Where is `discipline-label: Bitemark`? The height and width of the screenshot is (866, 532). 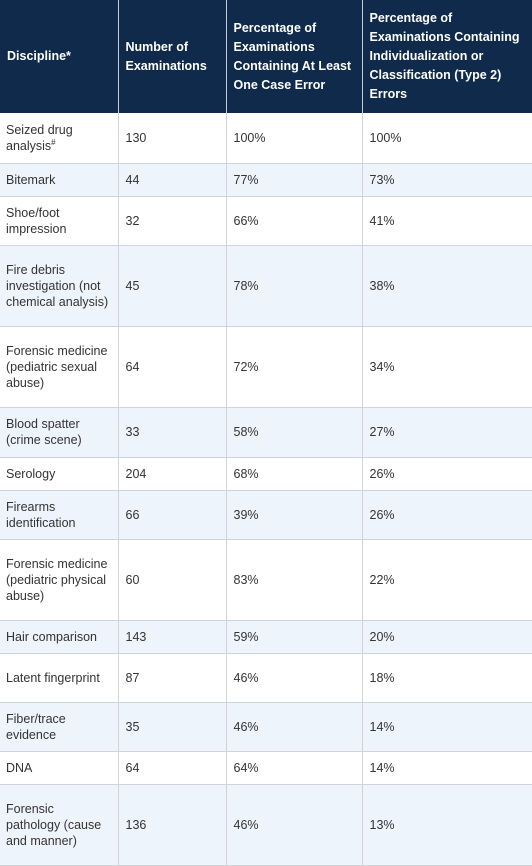
discipline-label: Bitemark is located at coordinates (31, 179).